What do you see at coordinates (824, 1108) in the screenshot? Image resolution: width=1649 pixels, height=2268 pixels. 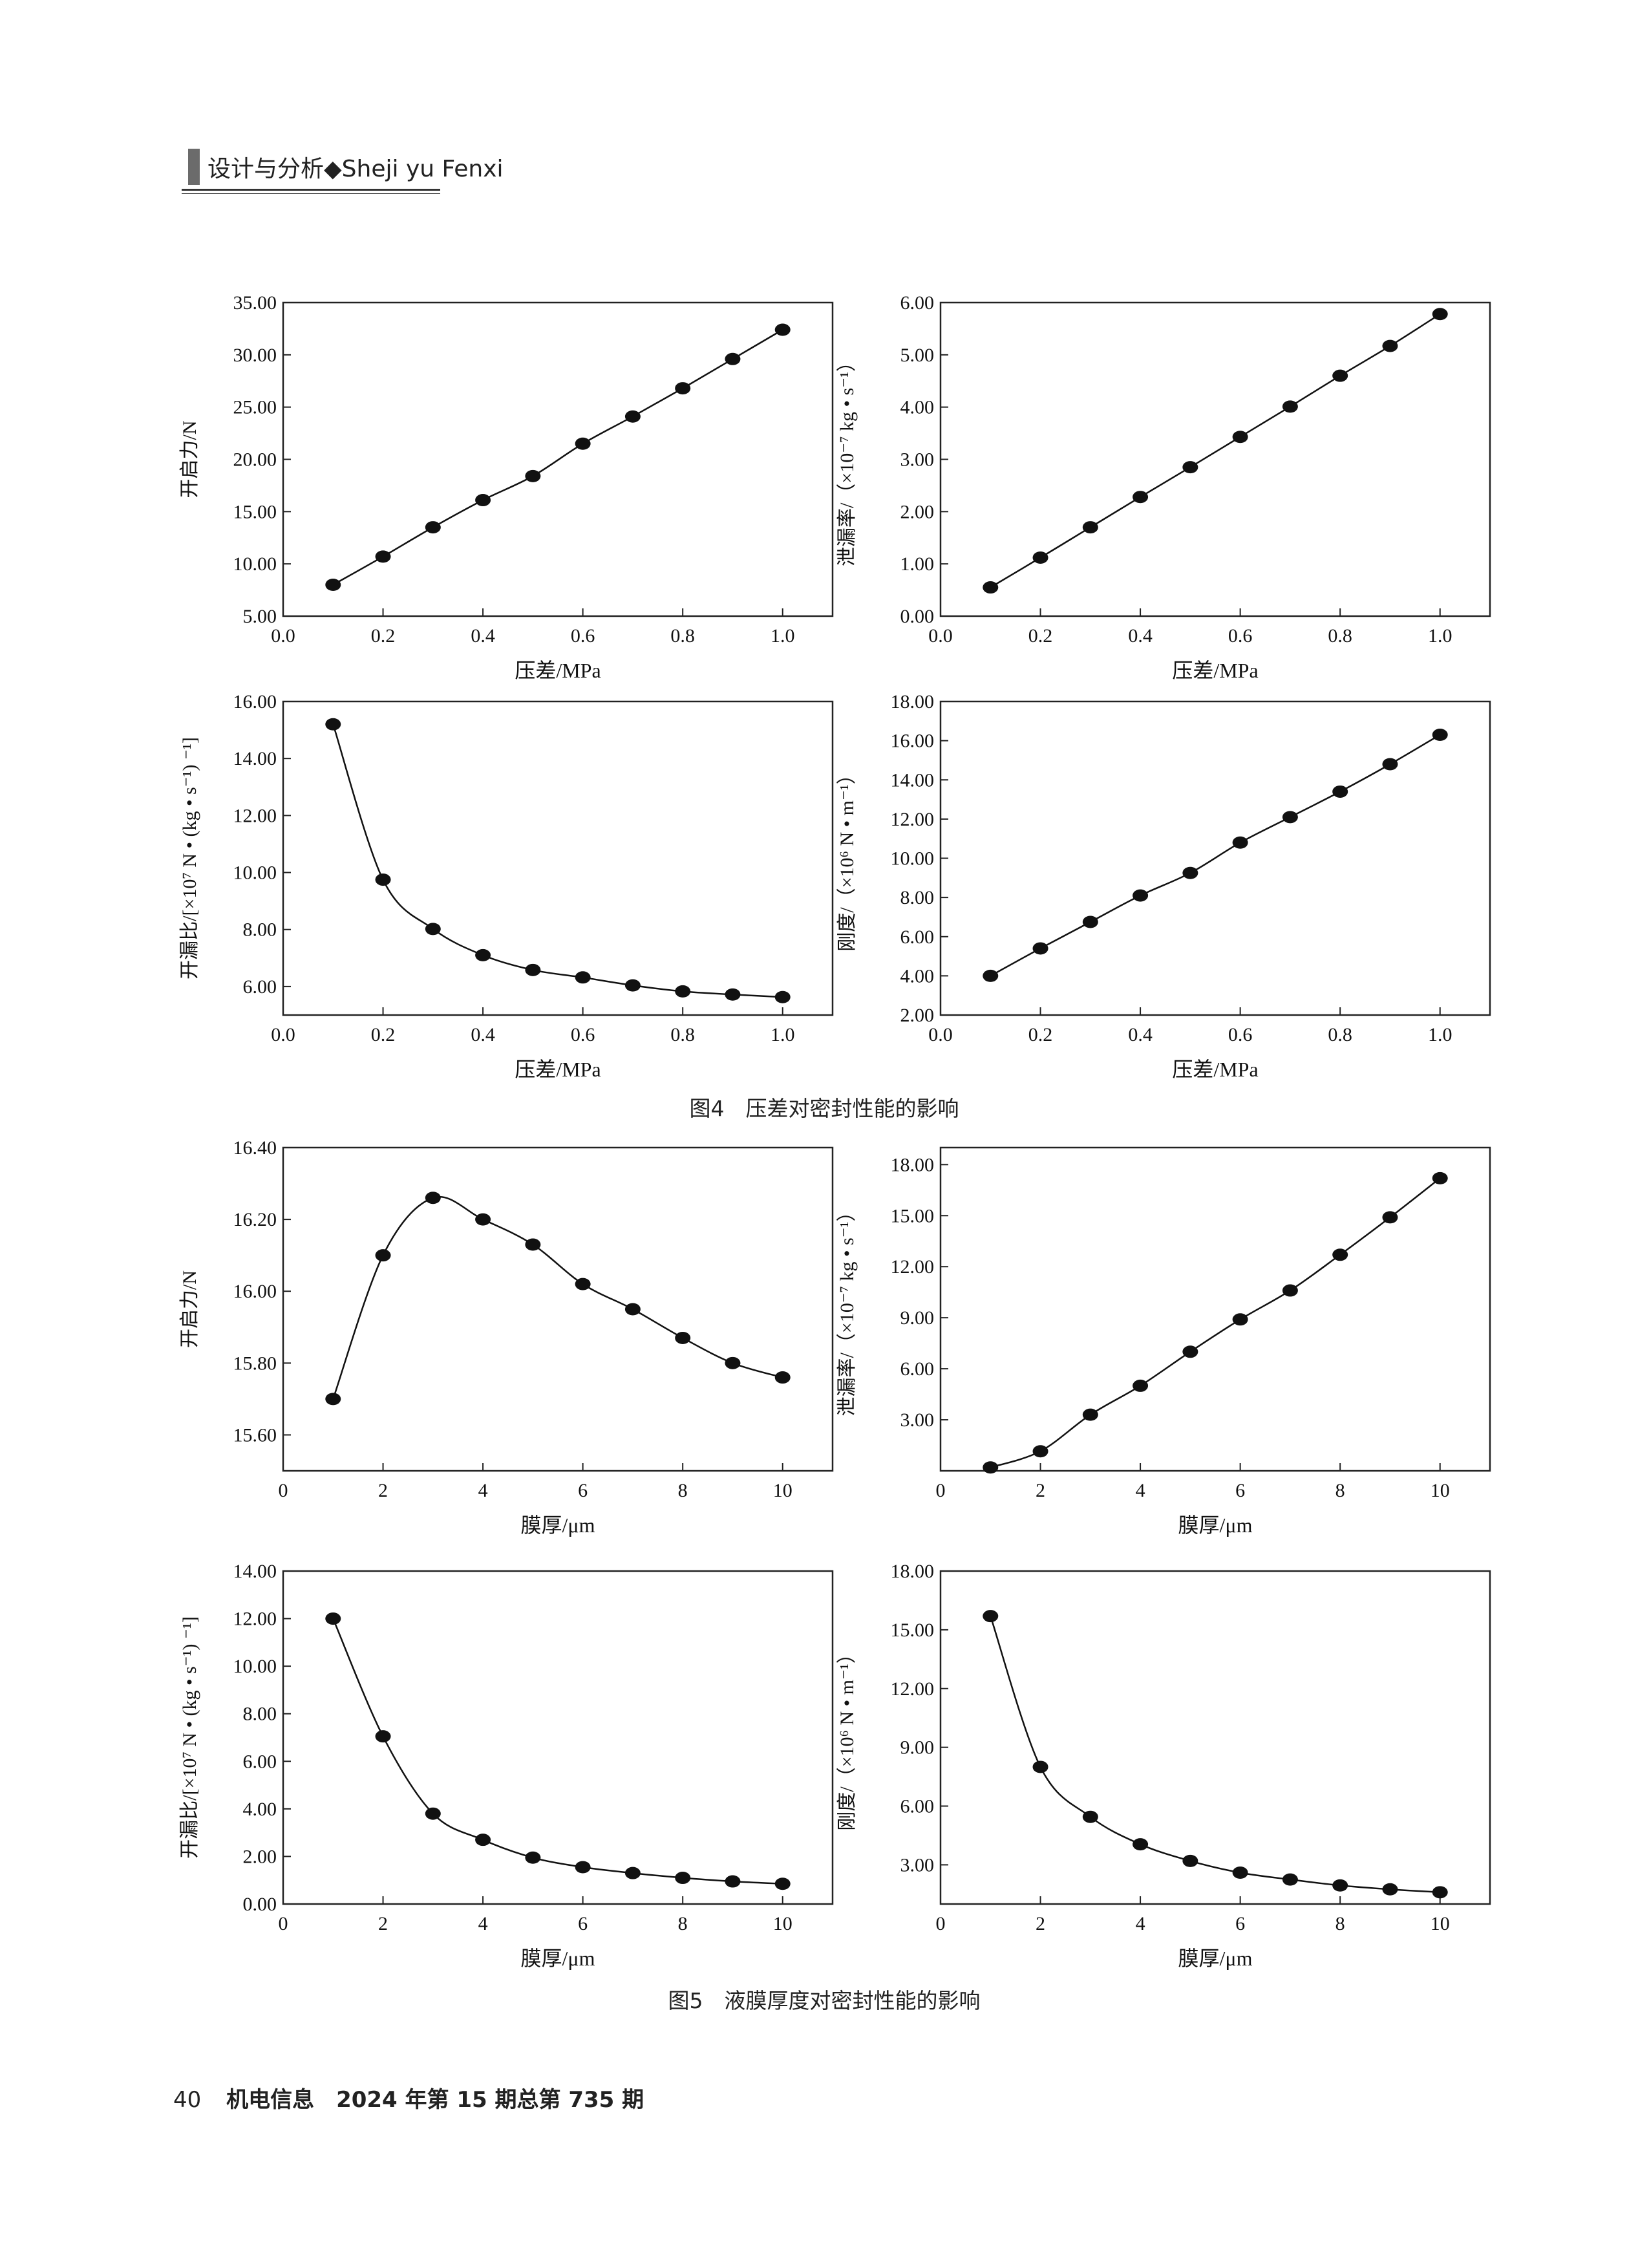 I see `figure-4-caption: 图4 压差对密封性能的影响` at bounding box center [824, 1108].